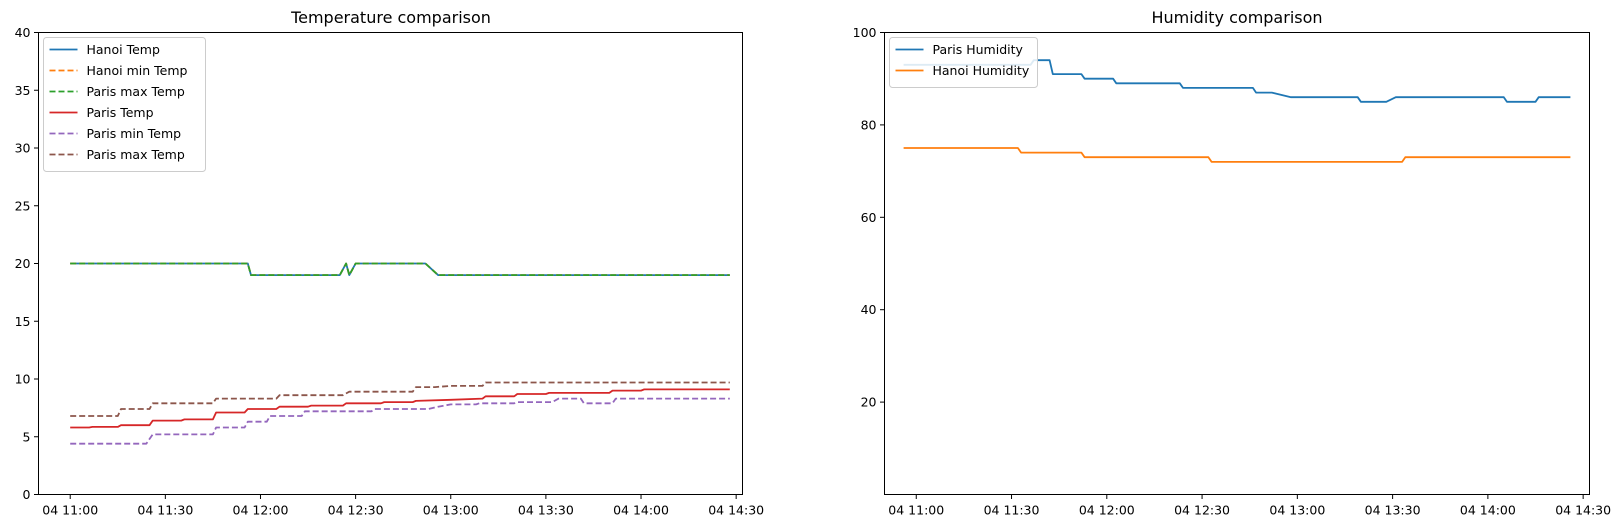 The image size is (1620, 528). Describe the element at coordinates (23, 90) in the screenshot. I see `temperature-y-tick-label: 35` at that location.